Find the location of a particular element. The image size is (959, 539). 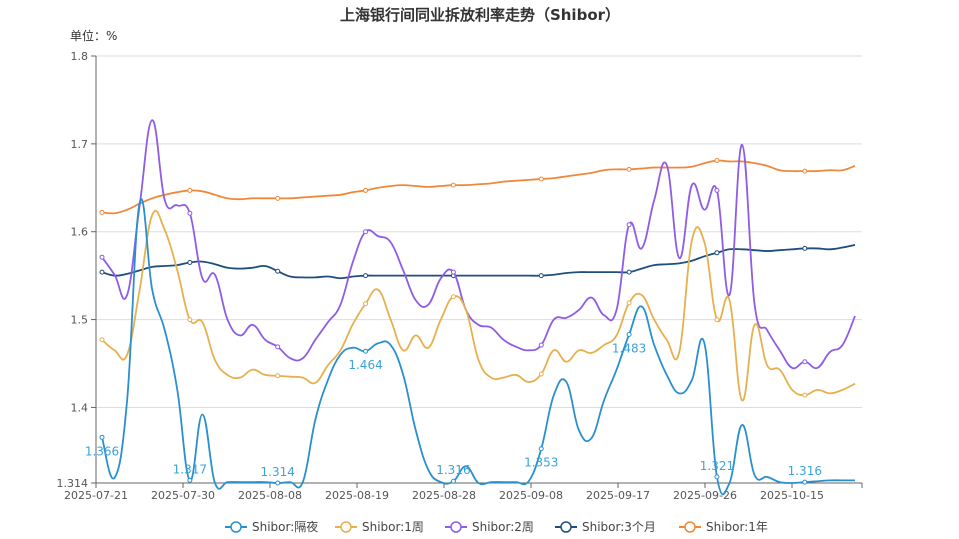

data-label: 1.483 is located at coordinates (629, 349).